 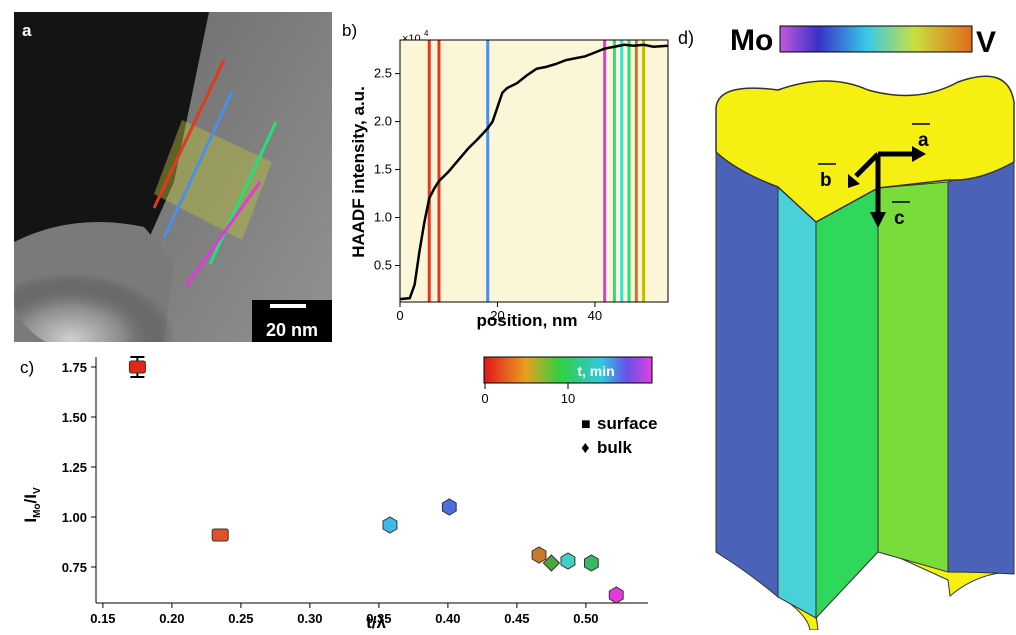 What do you see at coordinates (74, 417) in the screenshot?
I see `y-tick-label-3: 1.50` at bounding box center [74, 417].